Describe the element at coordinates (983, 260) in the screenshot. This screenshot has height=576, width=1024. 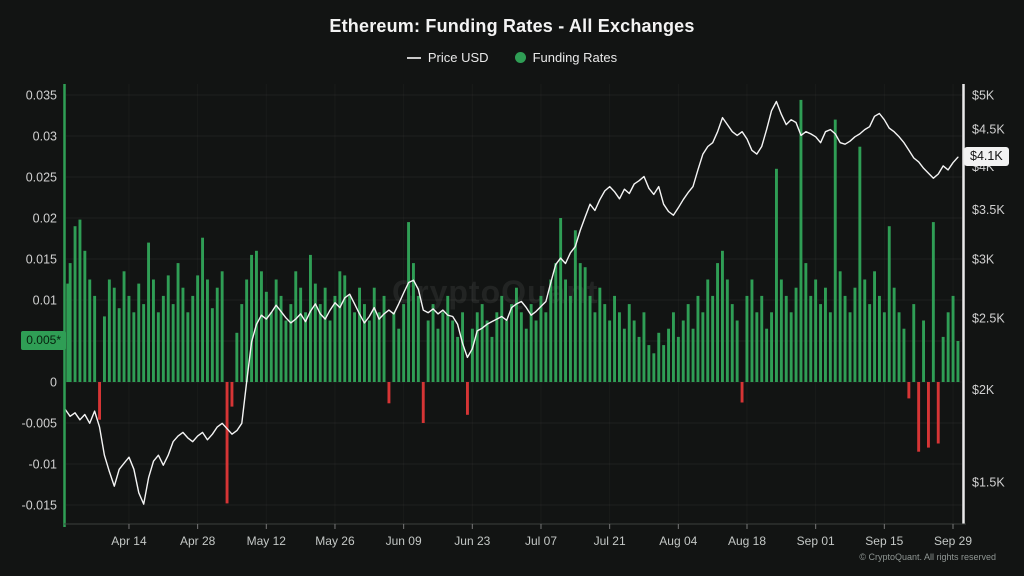
I see `right-axis-label: $3K` at that location.